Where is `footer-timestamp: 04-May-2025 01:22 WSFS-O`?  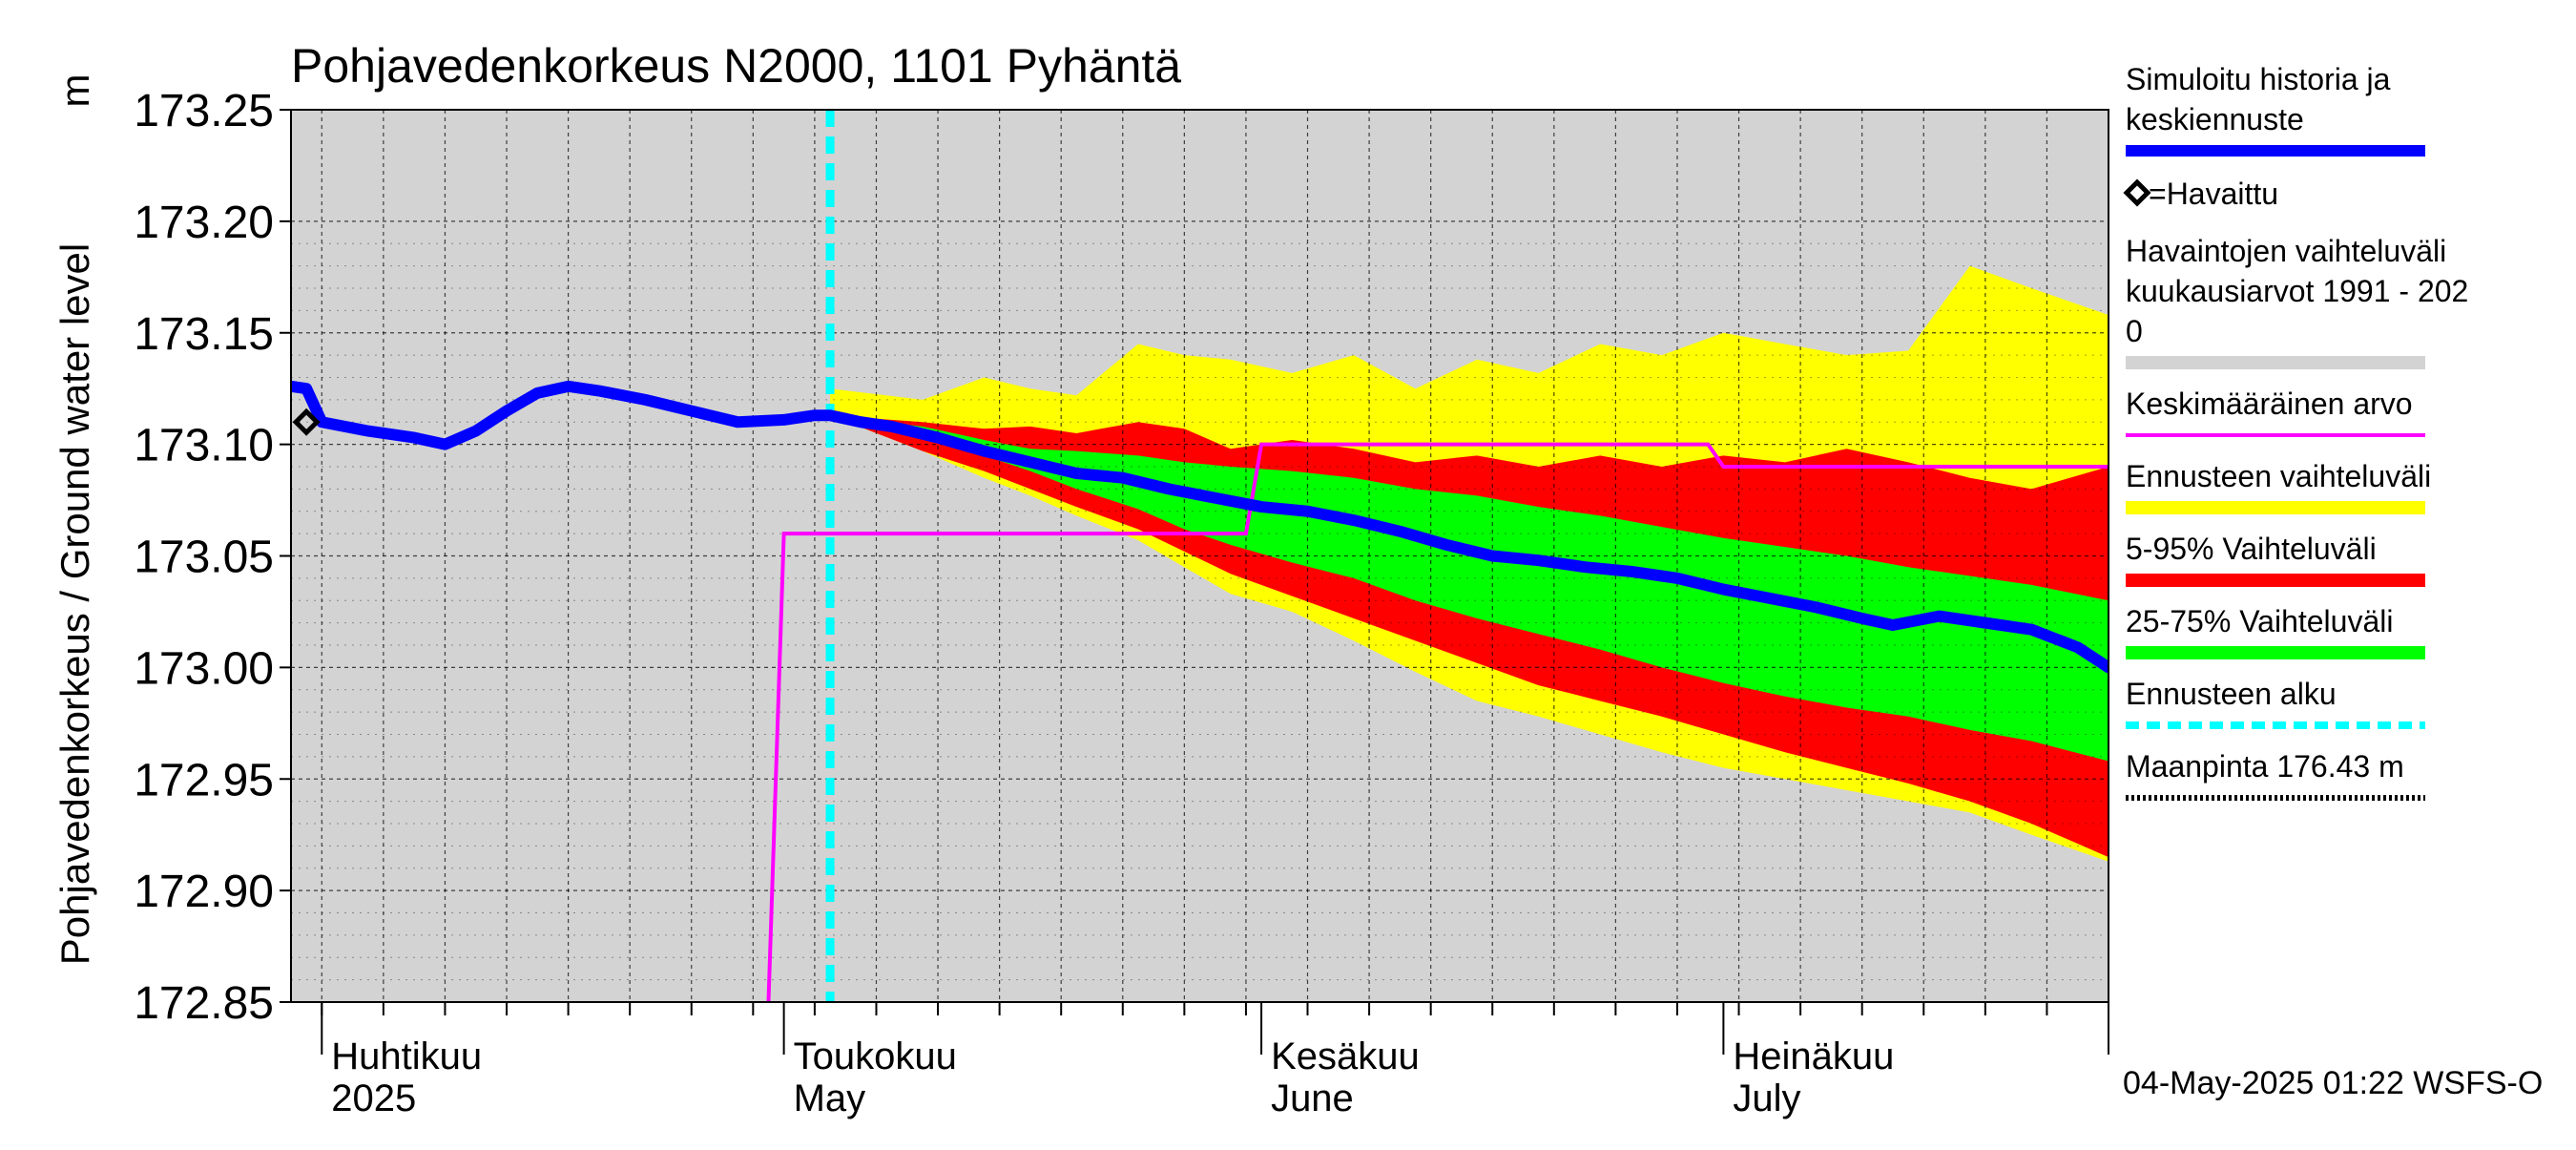
footer-timestamp: 04-May-2025 01:22 WSFS-O is located at coordinates (2333, 1083).